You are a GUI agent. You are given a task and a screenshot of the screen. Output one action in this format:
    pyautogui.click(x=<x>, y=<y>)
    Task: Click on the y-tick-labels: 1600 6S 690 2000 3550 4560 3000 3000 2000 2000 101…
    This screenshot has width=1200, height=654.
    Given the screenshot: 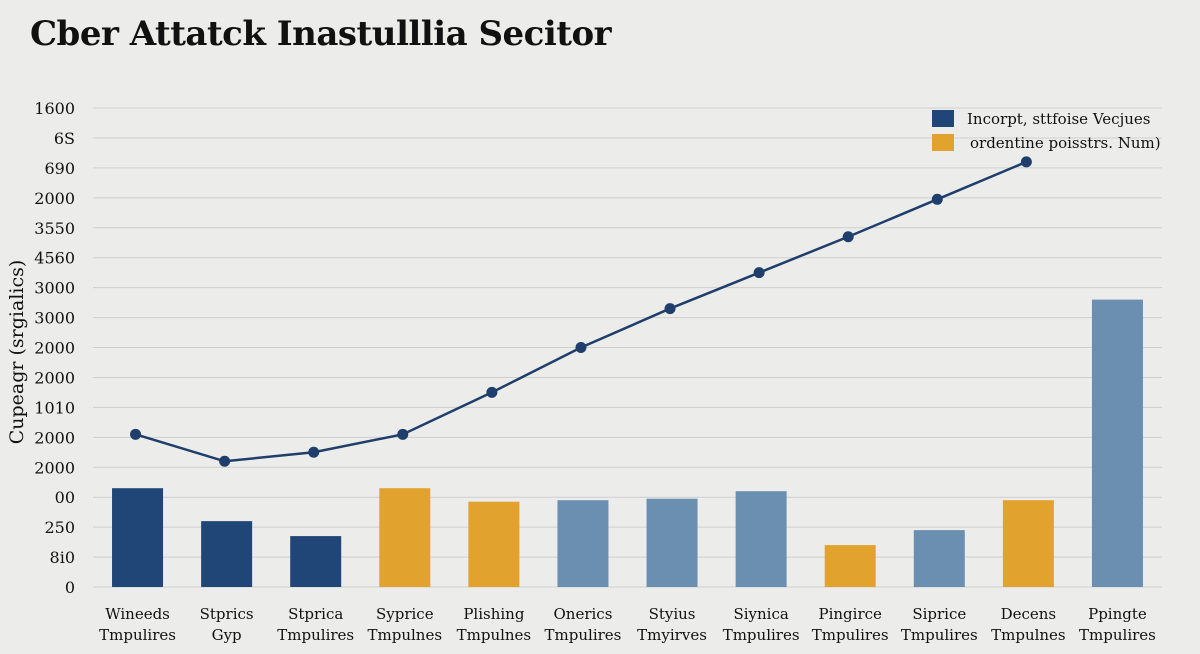 What is the action you would take?
    pyautogui.click(x=54, y=348)
    